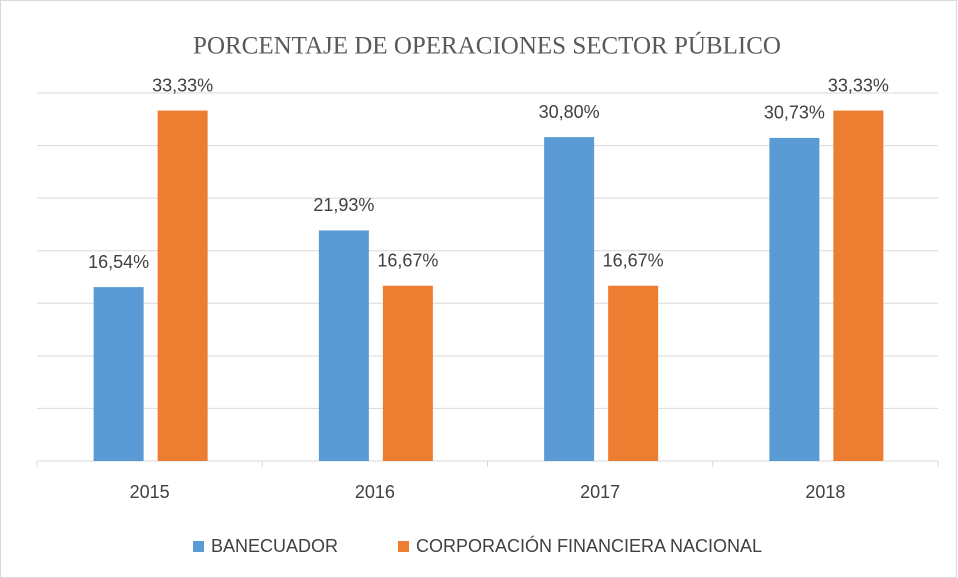  Describe the element at coordinates (343, 205) in the screenshot. I see `data-label: 21,93%` at that location.